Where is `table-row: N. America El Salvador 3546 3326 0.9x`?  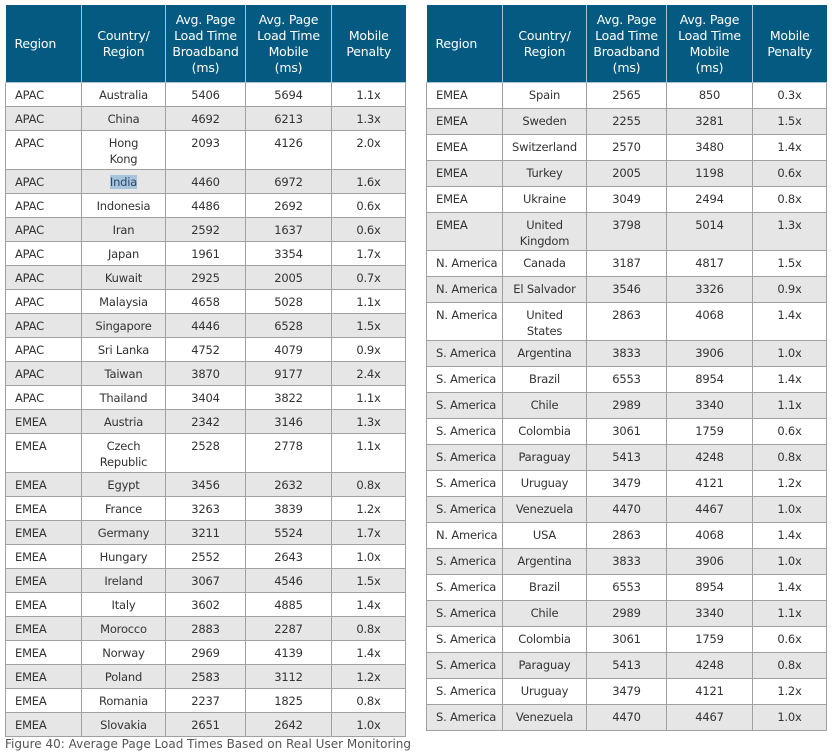
table-row: N. America El Salvador 3546 3326 0.9x is located at coordinates (626, 289).